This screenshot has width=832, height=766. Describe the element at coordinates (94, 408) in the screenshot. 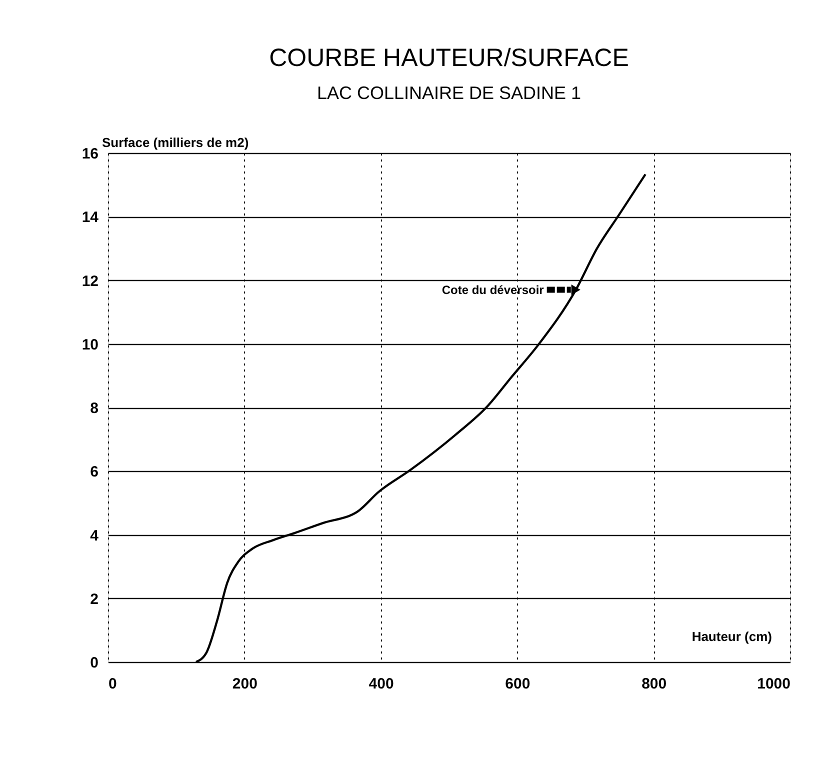

I see `y-tick-label: 8` at that location.